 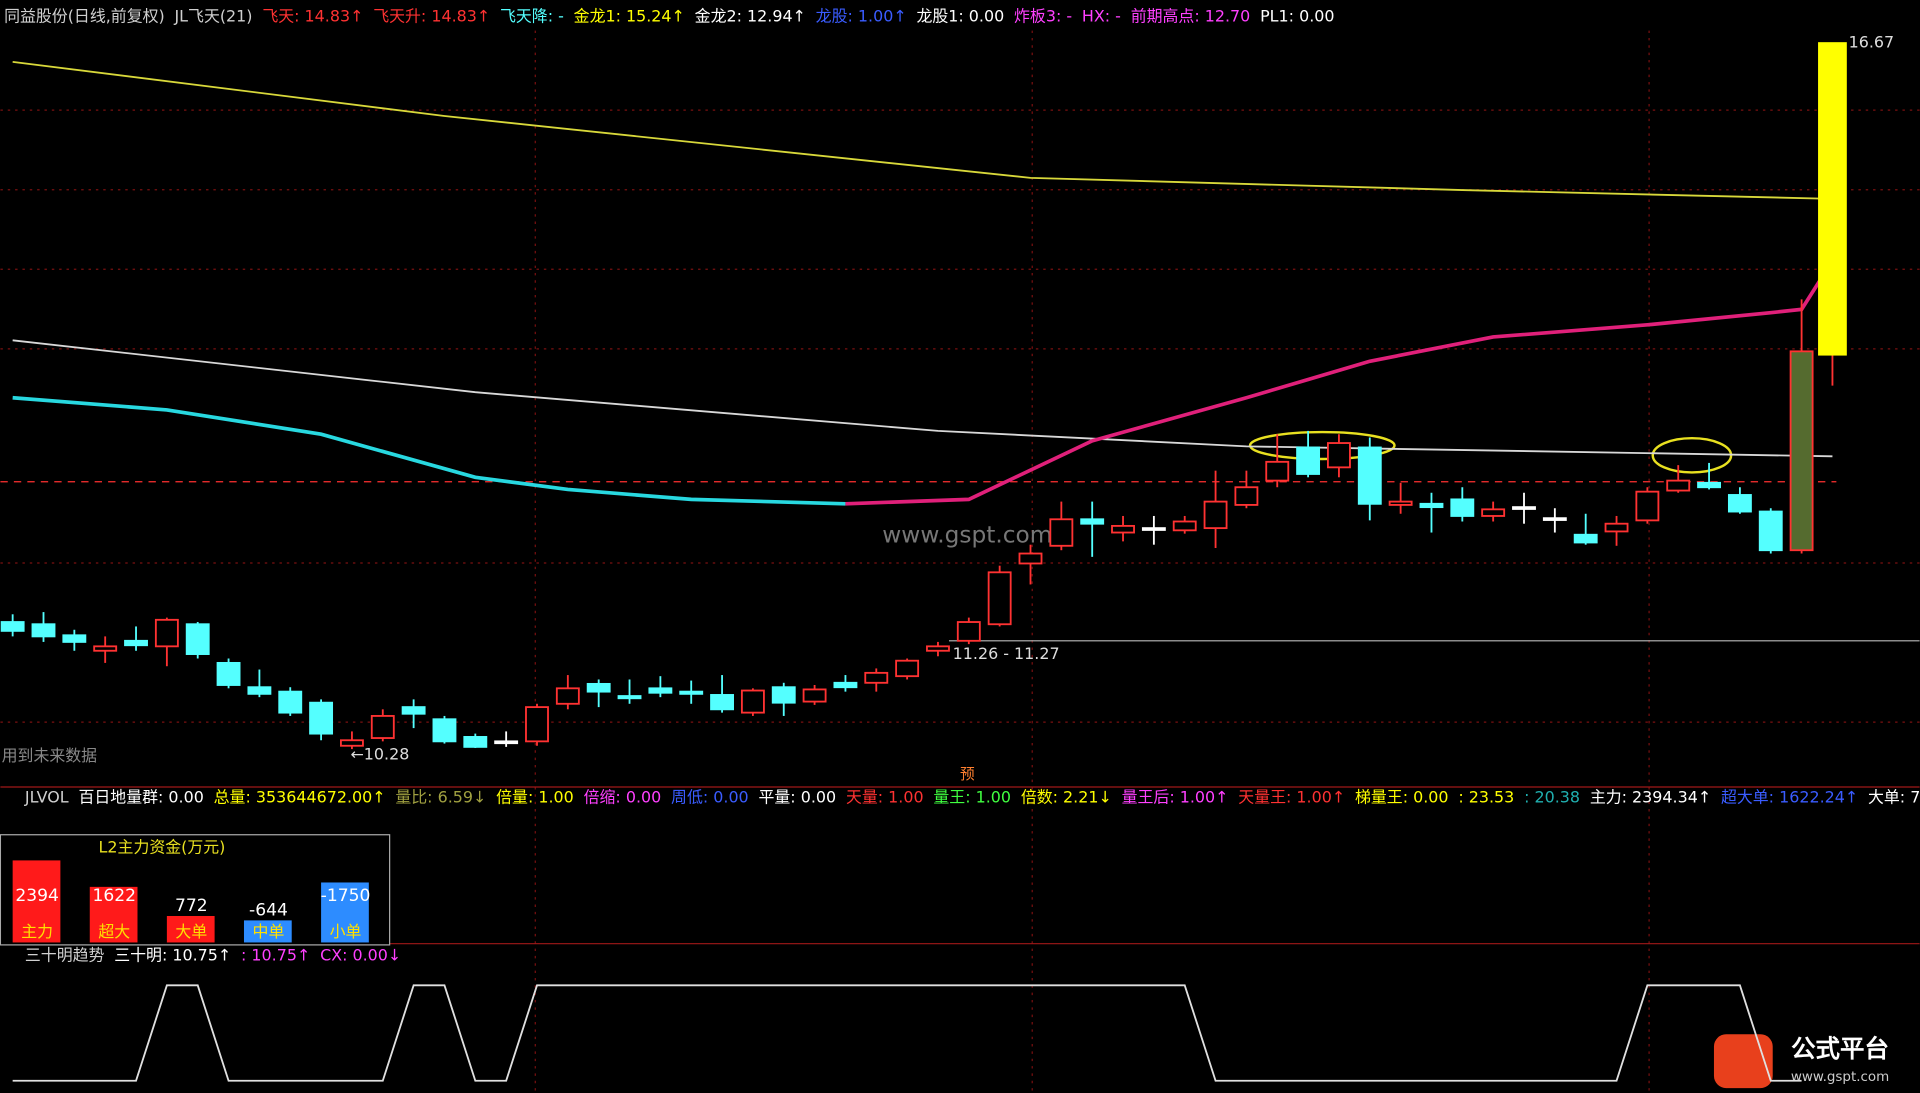 What do you see at coordinates (1175, 797) in the screenshot?
I see `header-item: 量王后: 1.00↑` at bounding box center [1175, 797].